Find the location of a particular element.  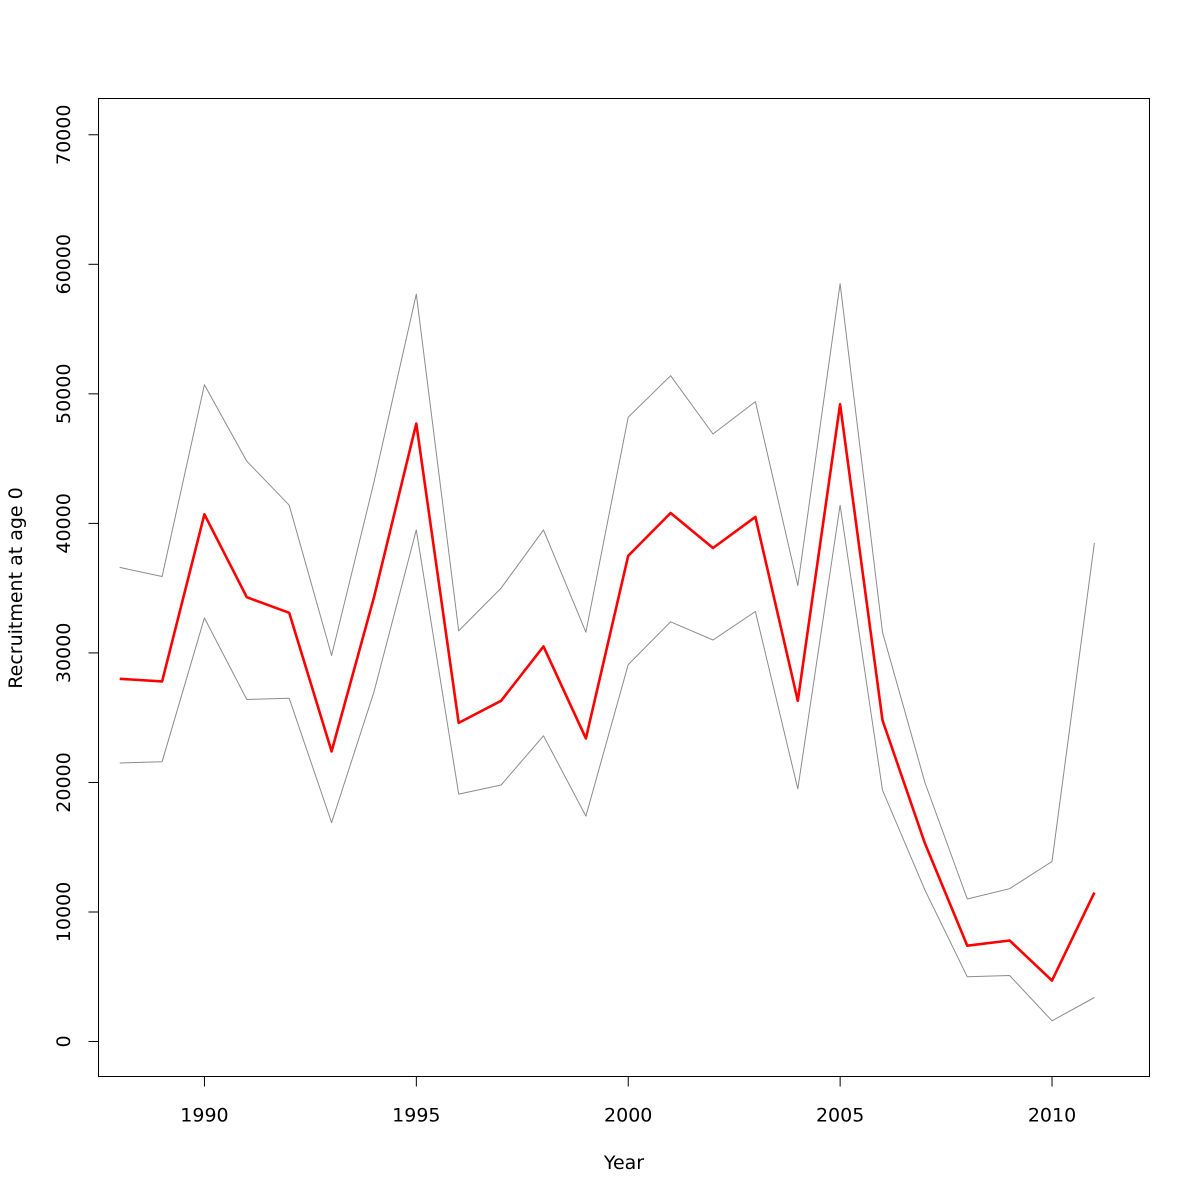

x-tick-label: 1995 is located at coordinates (416, 1116).